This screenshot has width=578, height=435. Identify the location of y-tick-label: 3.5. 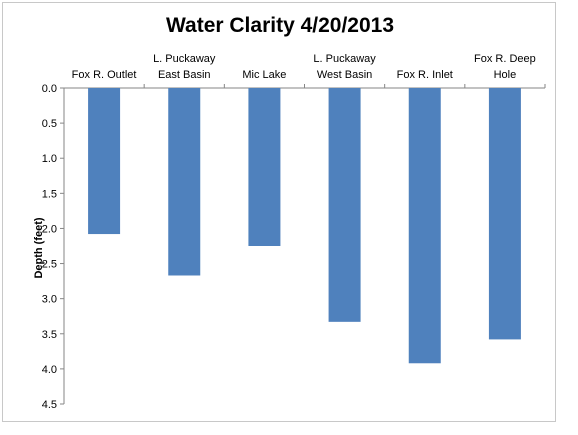
(49, 335).